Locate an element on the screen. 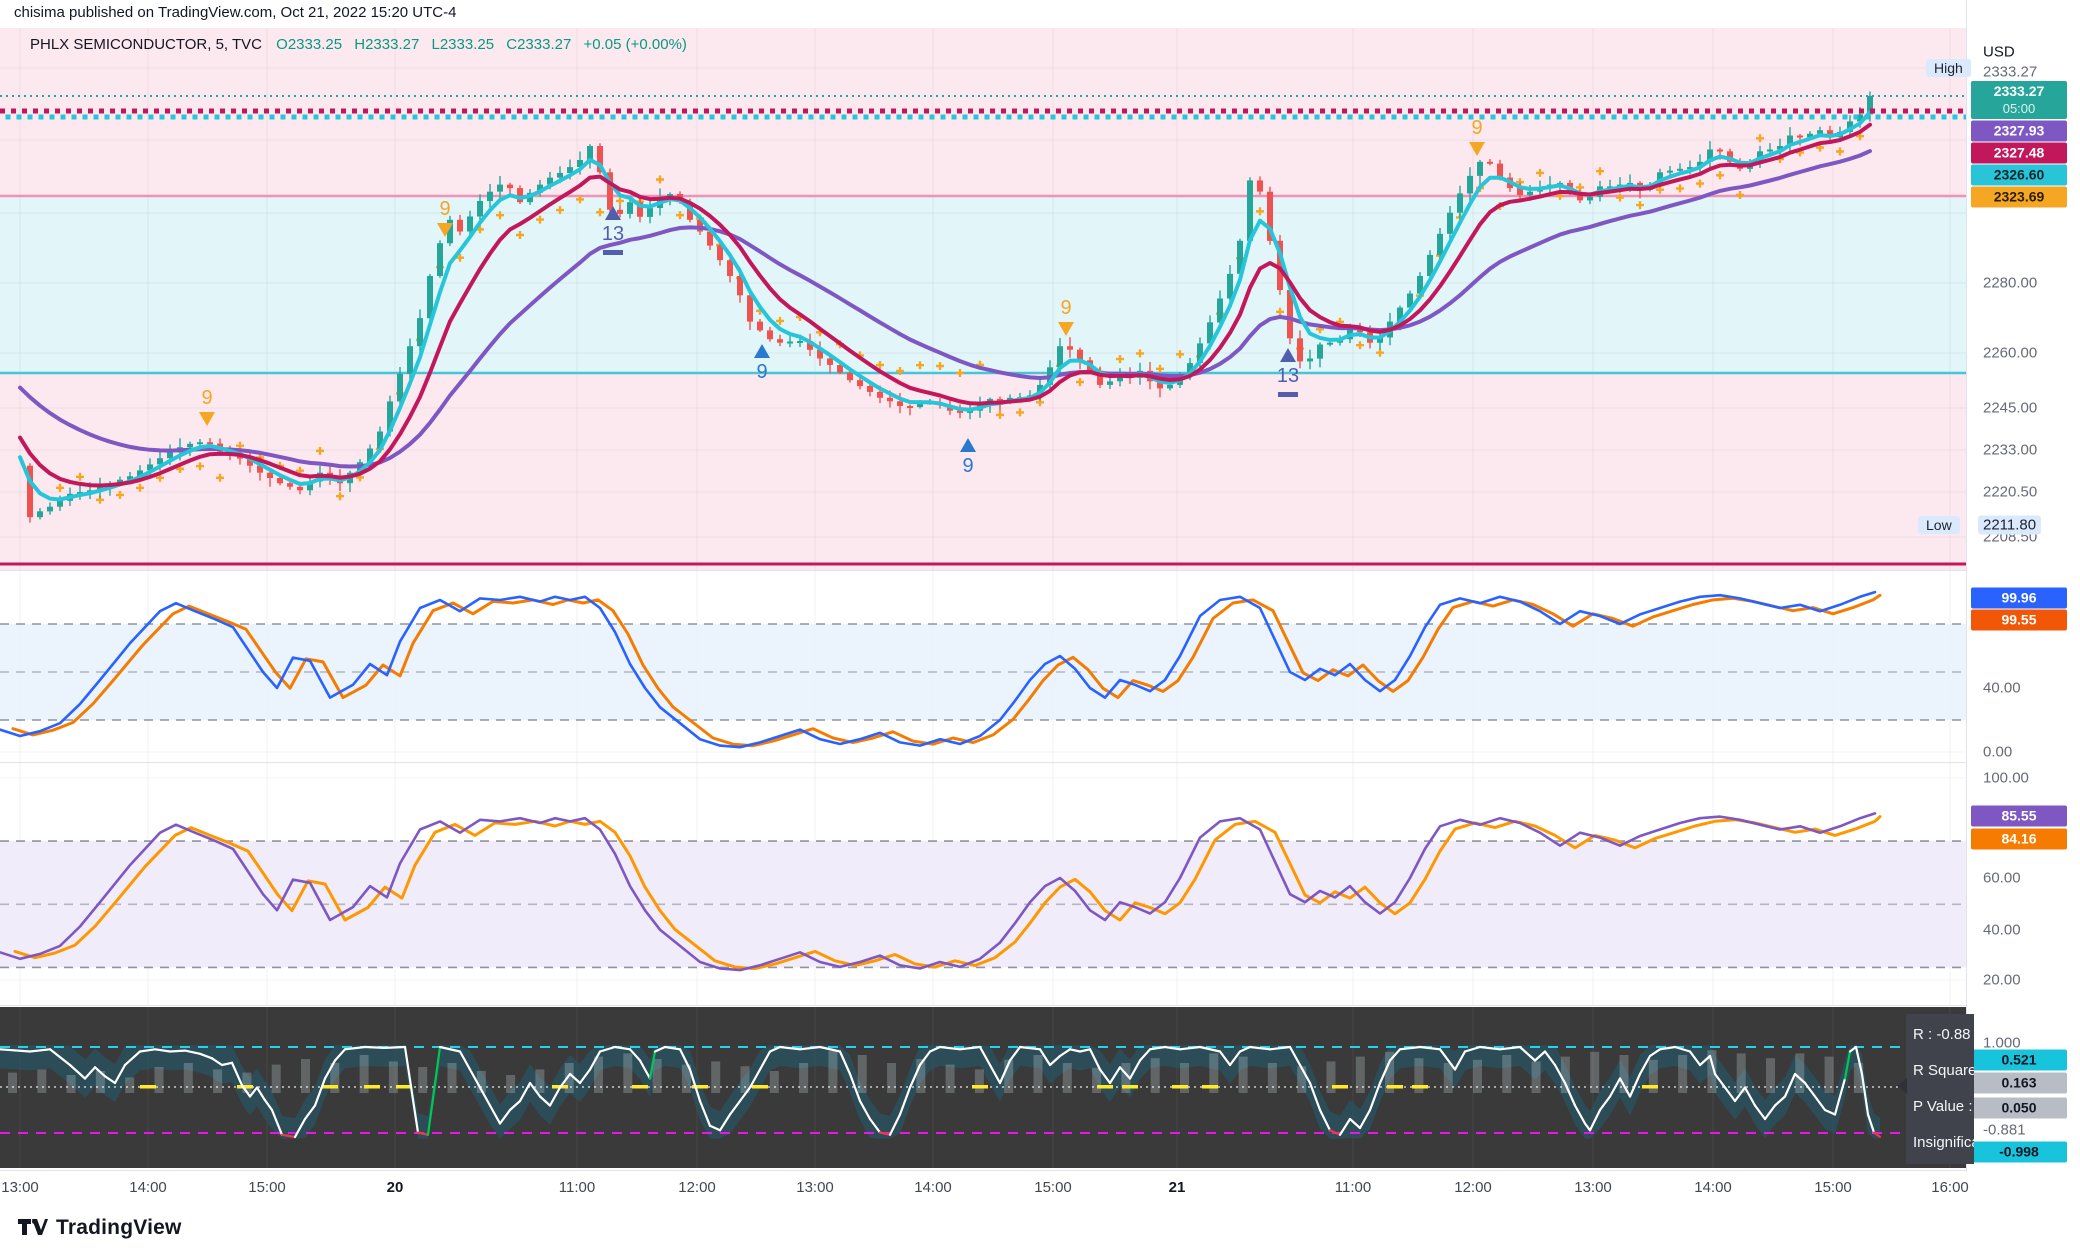 The image size is (2080, 1249). price-label-box: -0.998 is located at coordinates (2019, 1152).